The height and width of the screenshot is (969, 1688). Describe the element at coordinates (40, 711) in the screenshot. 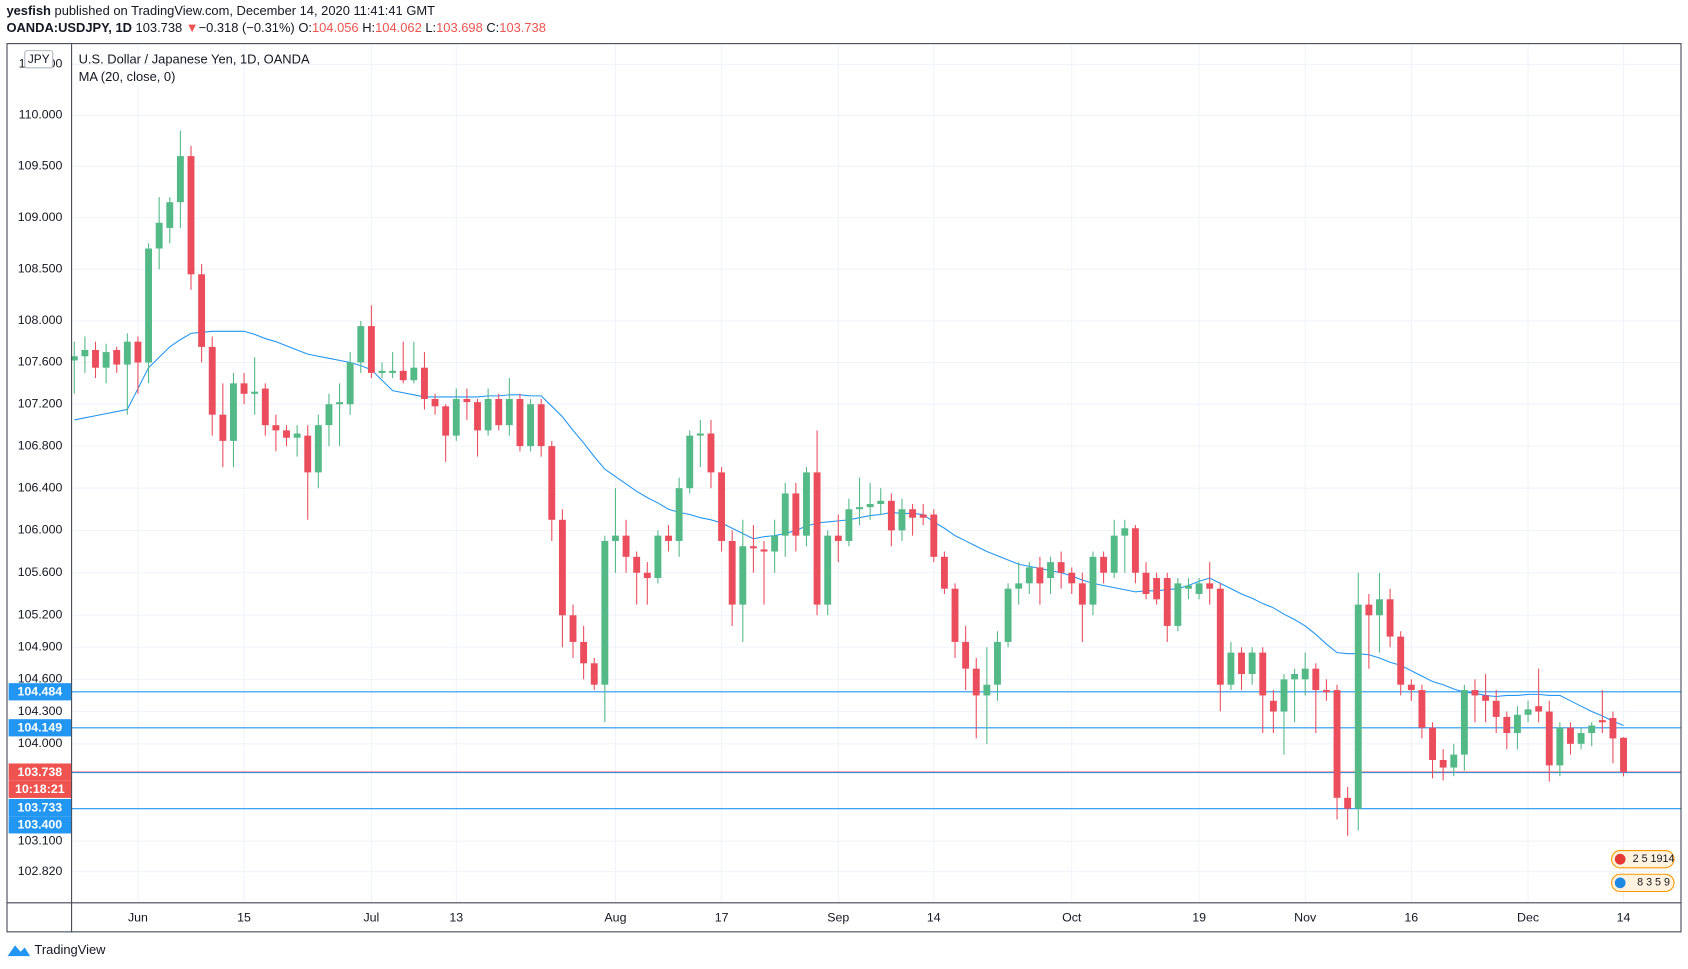

I see `y-tick-label: 104.300` at that location.